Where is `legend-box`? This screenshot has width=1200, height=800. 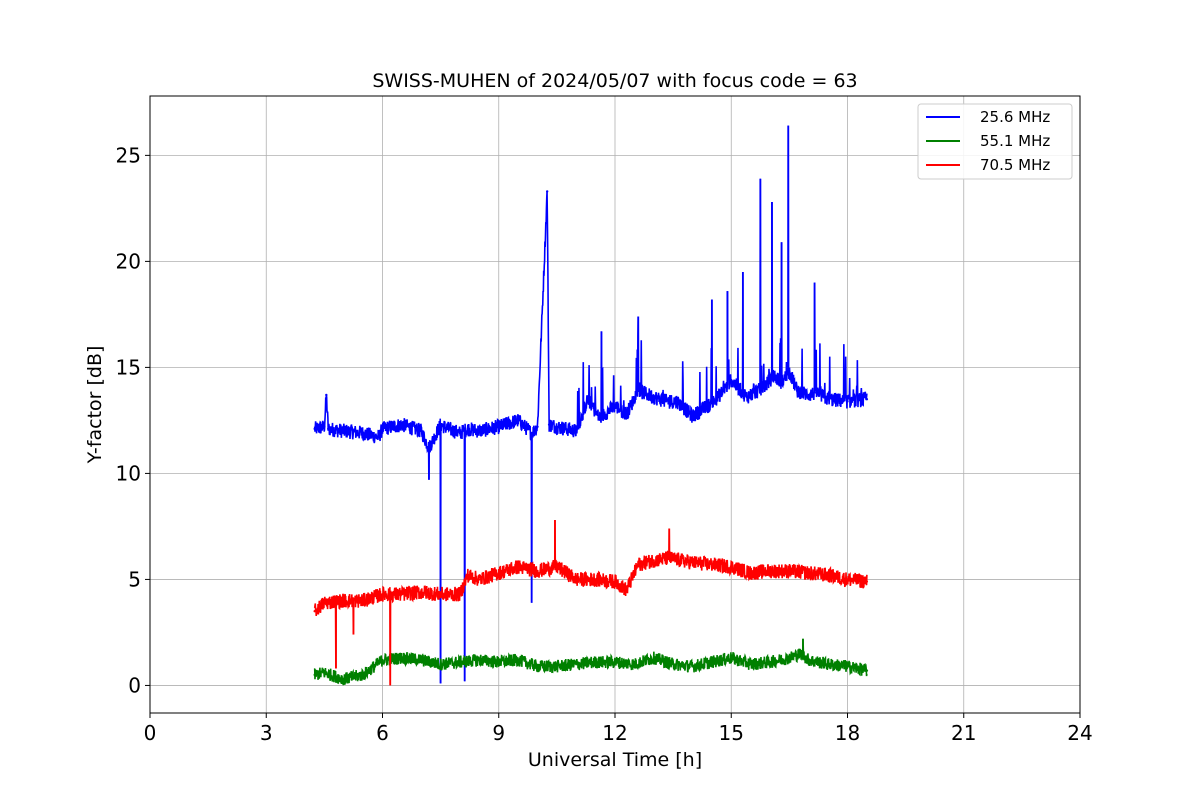 legend-box is located at coordinates (995, 141).